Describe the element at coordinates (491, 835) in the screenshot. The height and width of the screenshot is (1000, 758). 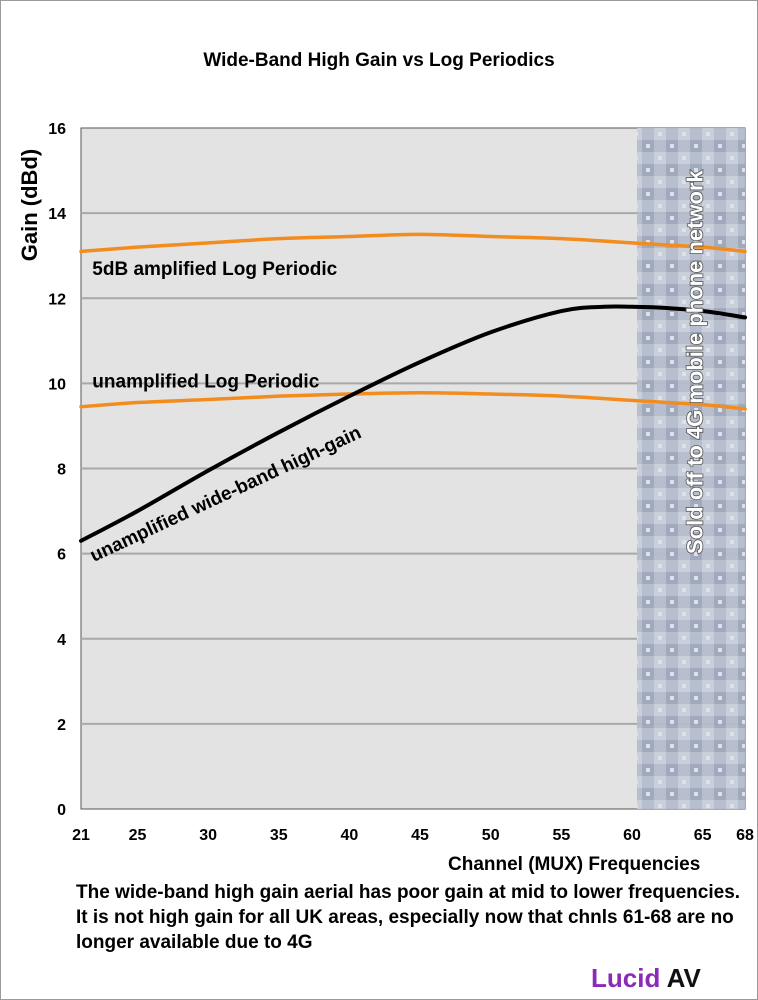
I see `x-tick-label: 50` at that location.